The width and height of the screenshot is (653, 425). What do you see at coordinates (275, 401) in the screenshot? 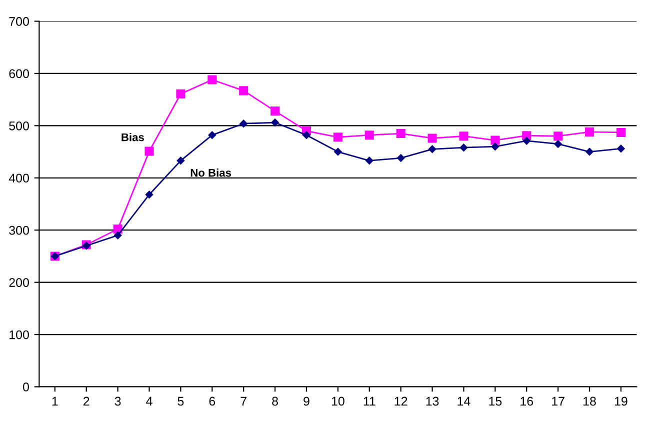
I see `x-tick-label: 8` at bounding box center [275, 401].